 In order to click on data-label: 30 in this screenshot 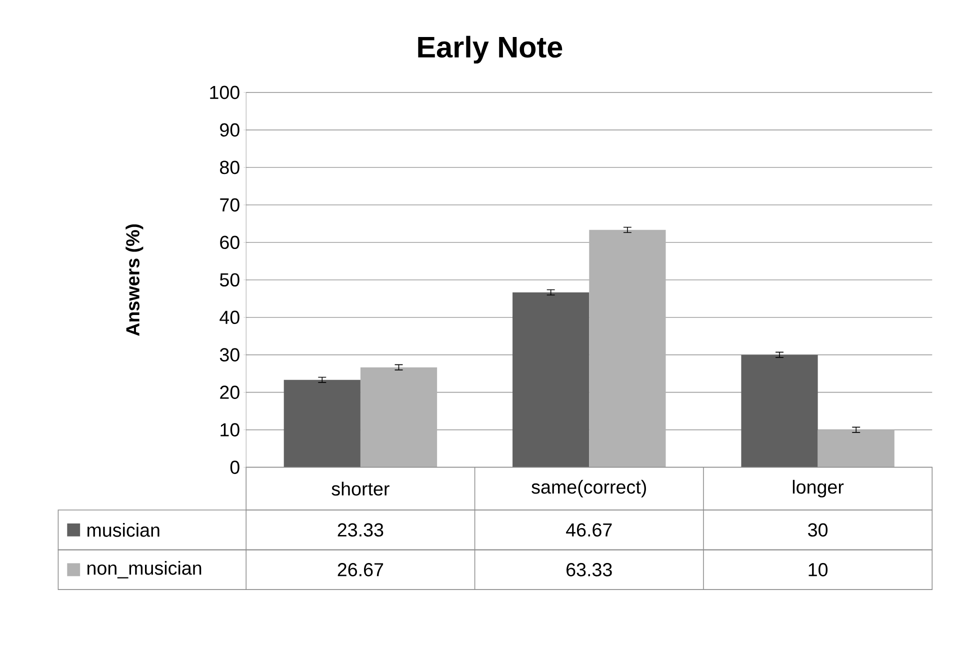, I will do `click(818, 529)`.